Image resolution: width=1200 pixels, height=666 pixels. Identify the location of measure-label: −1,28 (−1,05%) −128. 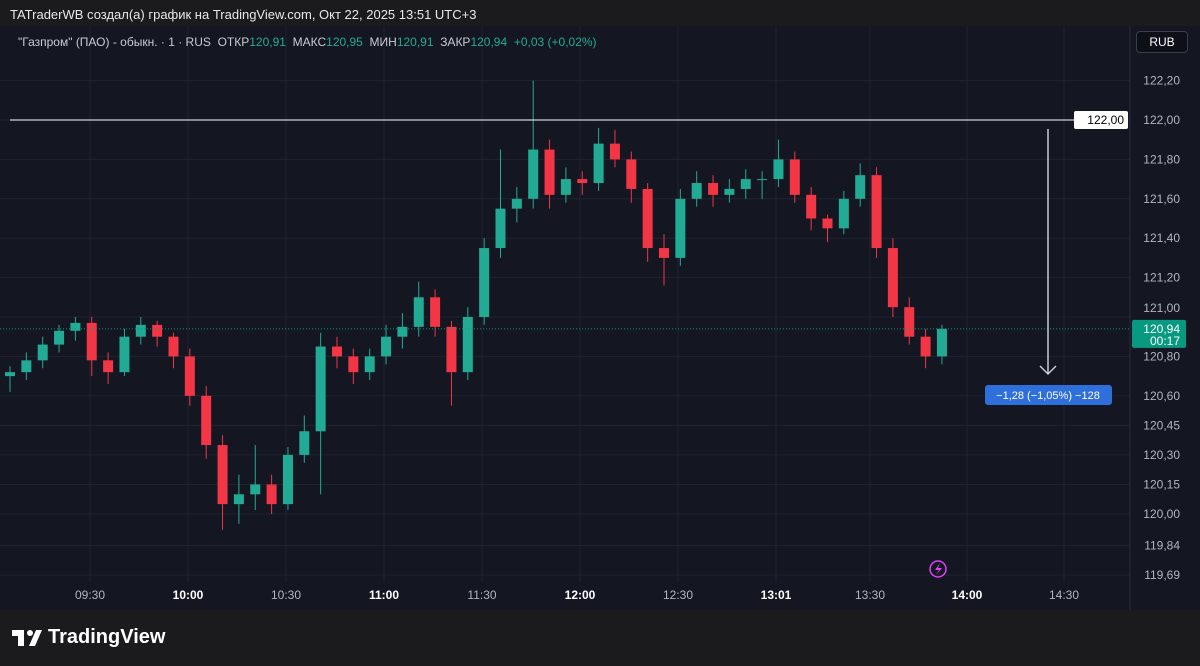
(1048, 396).